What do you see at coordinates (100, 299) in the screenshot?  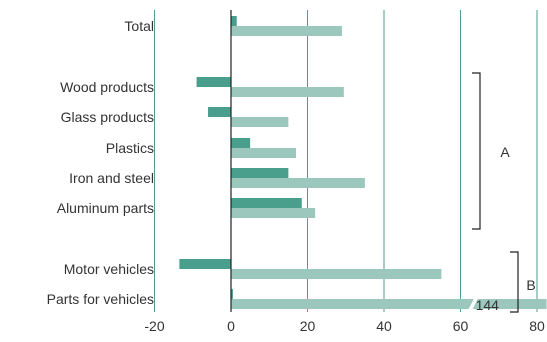 I see `category-label: Parts for vehicles` at bounding box center [100, 299].